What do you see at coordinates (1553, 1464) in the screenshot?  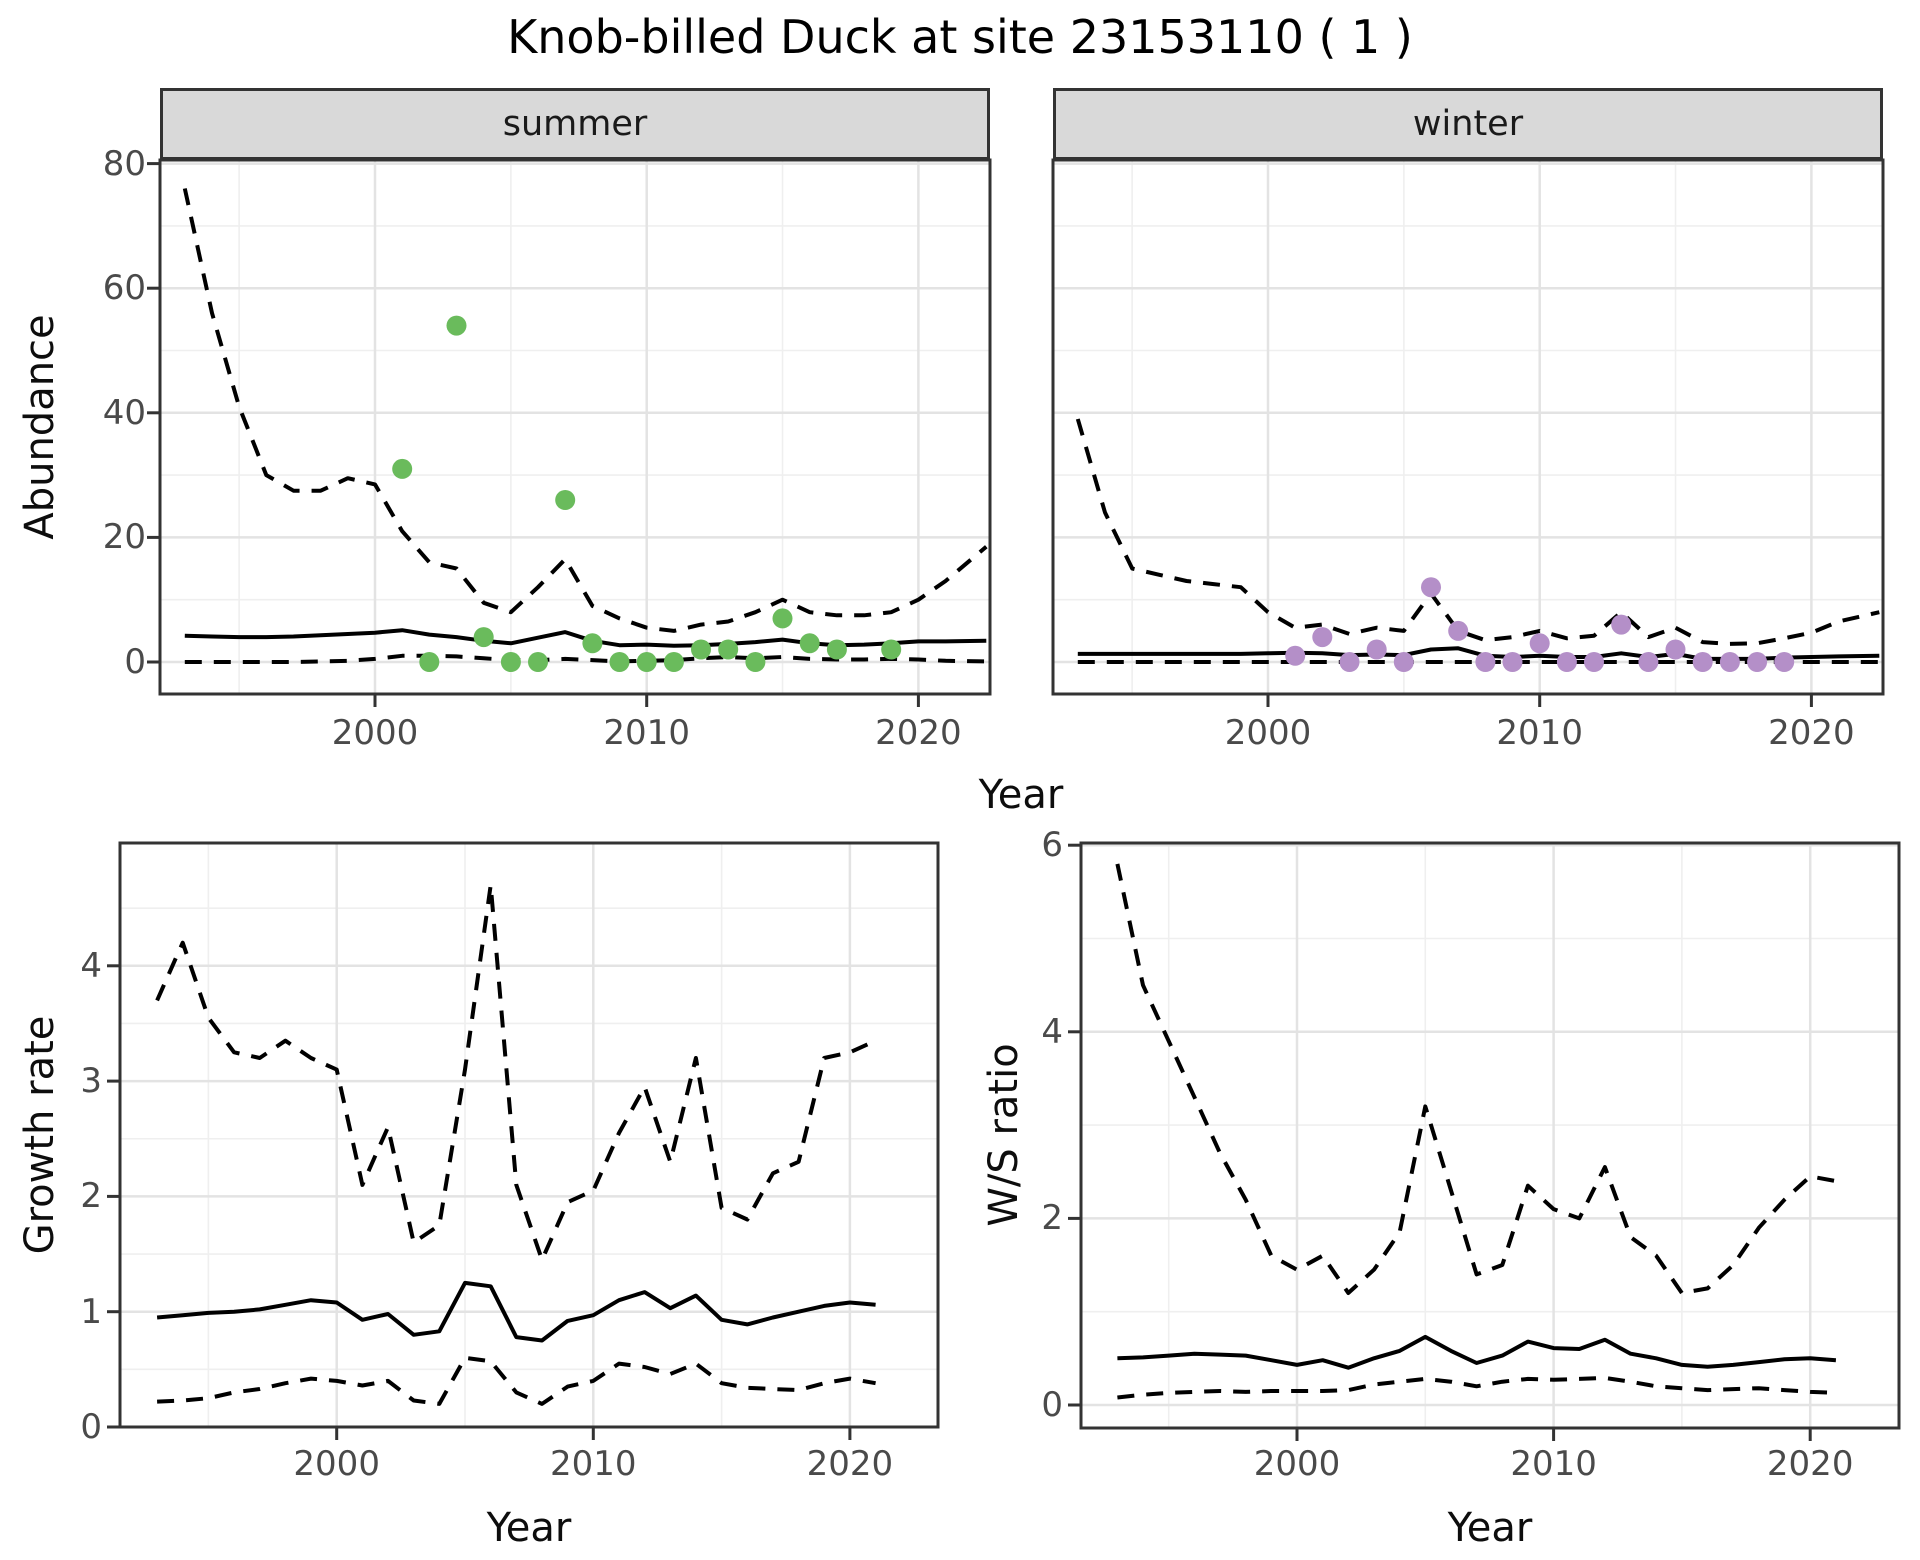 I see `ws_ratio-x-tick-label: 2010` at bounding box center [1553, 1464].